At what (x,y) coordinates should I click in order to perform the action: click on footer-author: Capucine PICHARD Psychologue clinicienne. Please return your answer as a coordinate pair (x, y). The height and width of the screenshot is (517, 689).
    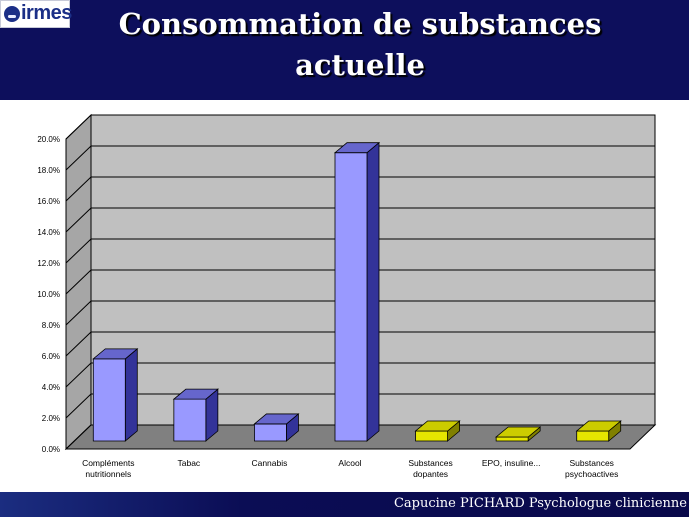
    Looking at the image, I should click on (540, 503).